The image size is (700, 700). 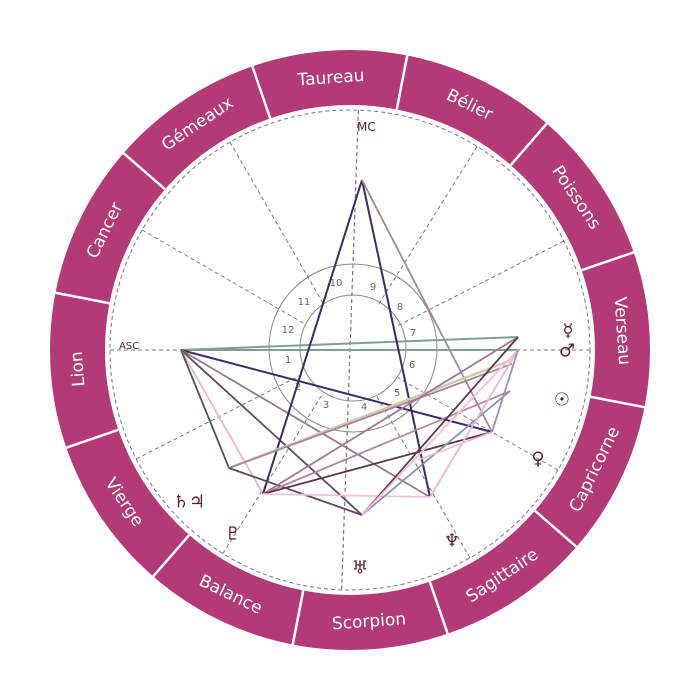 I want to click on sign-label-9: Lion, so click(x=78, y=369).